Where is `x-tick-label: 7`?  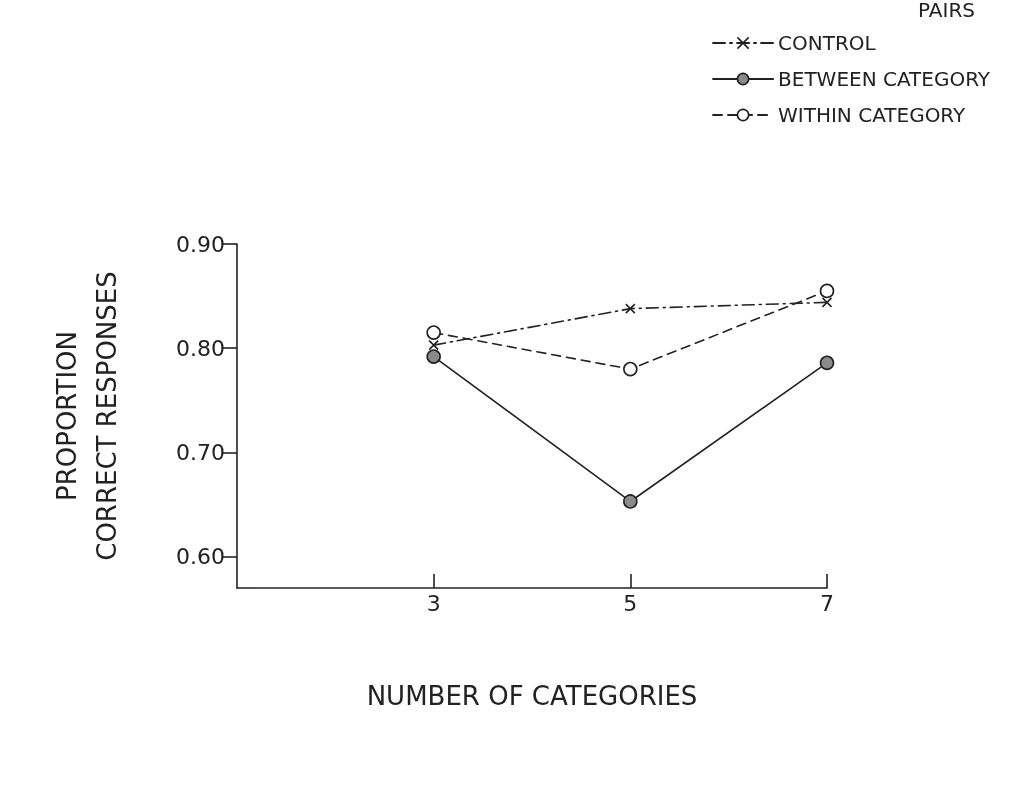 x-tick-label: 7 is located at coordinates (827, 603).